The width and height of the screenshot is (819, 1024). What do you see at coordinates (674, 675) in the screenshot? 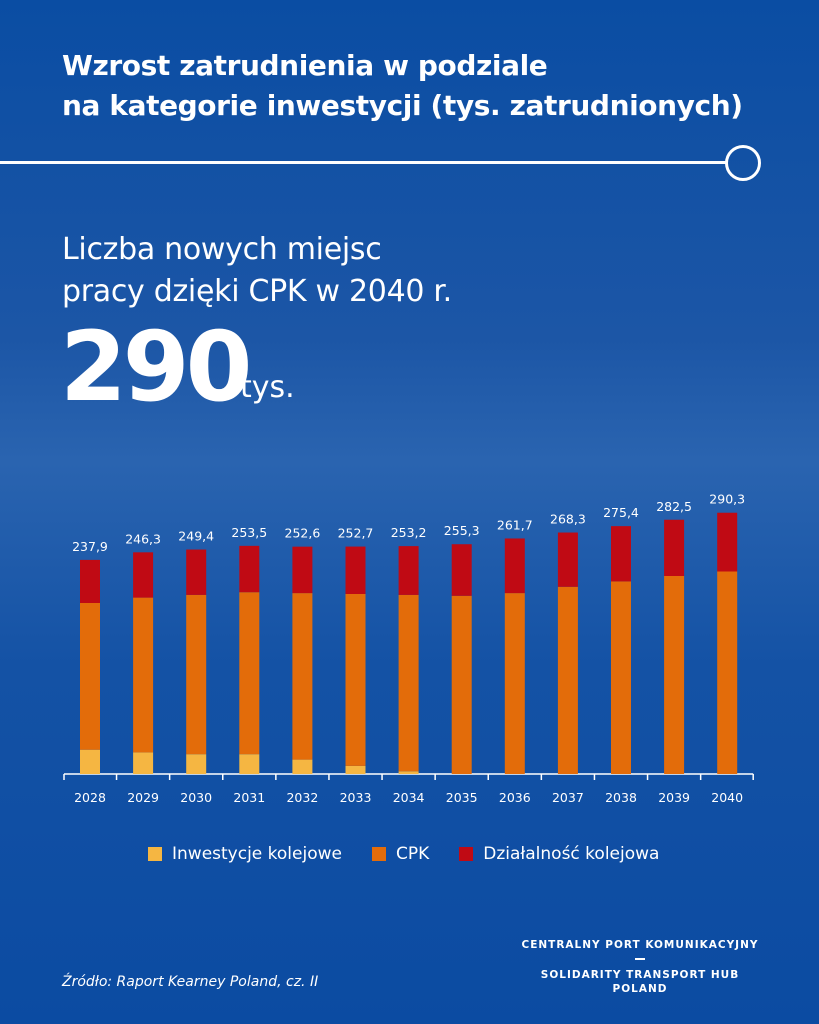
I see `bar-cpk-2039` at bounding box center [674, 675].